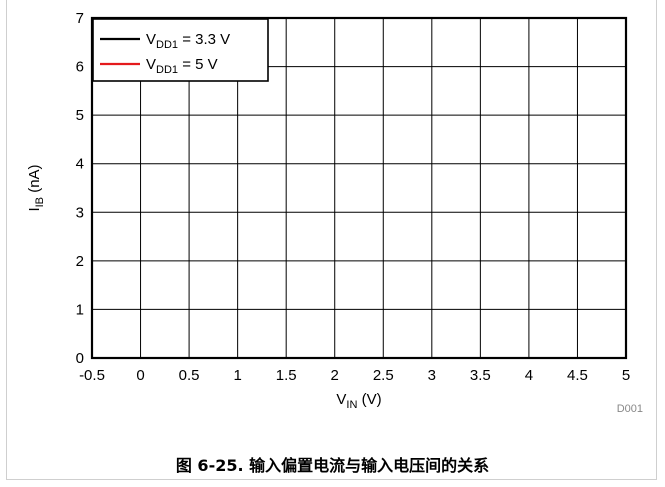  What do you see at coordinates (432, 375) in the screenshot?
I see `x-tick-label: 3` at bounding box center [432, 375].